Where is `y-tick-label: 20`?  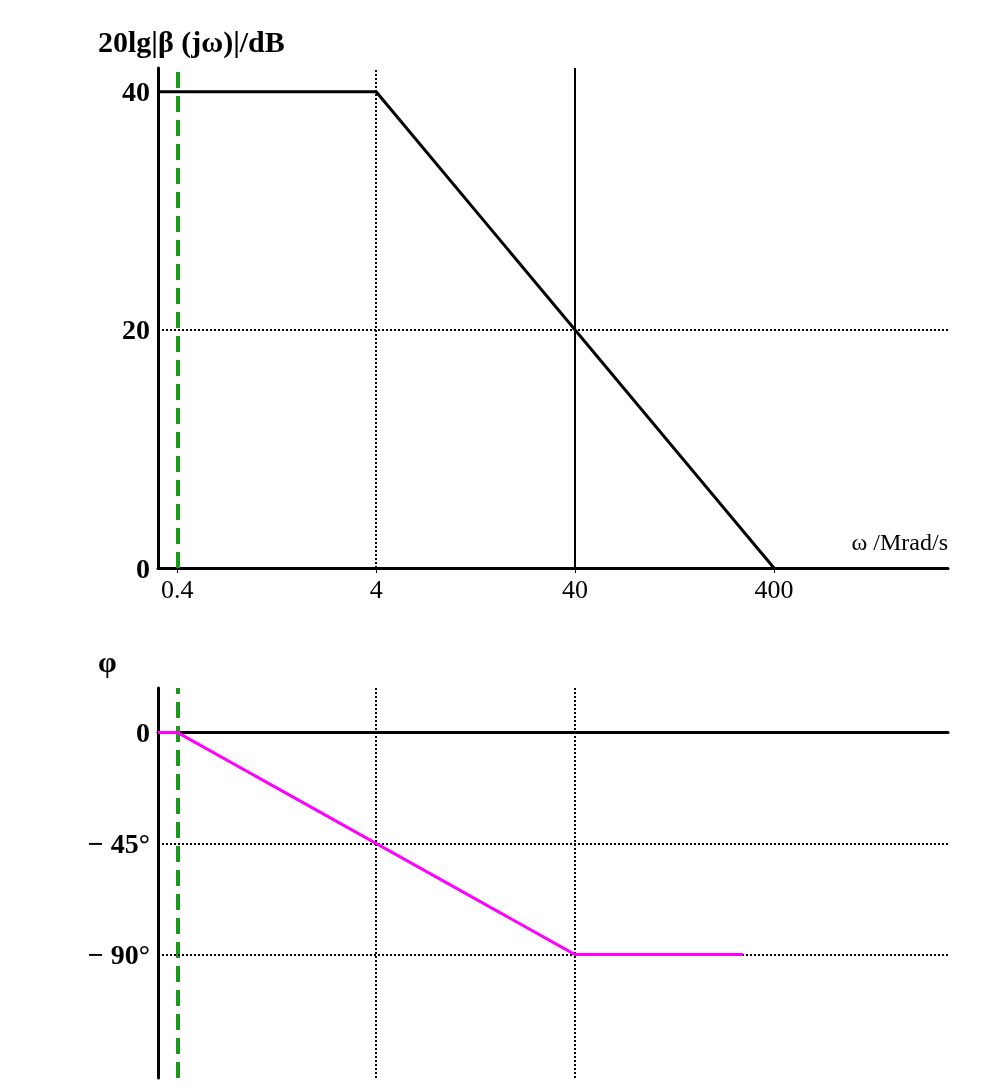
y-tick-label: 20 is located at coordinates (136, 330).